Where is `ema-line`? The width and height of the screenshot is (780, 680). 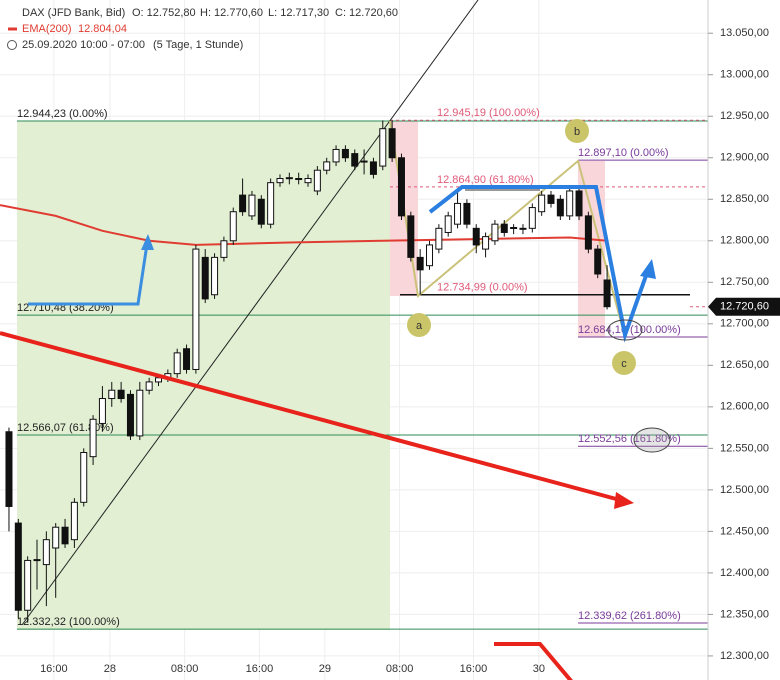 ema-line is located at coordinates (304, 225).